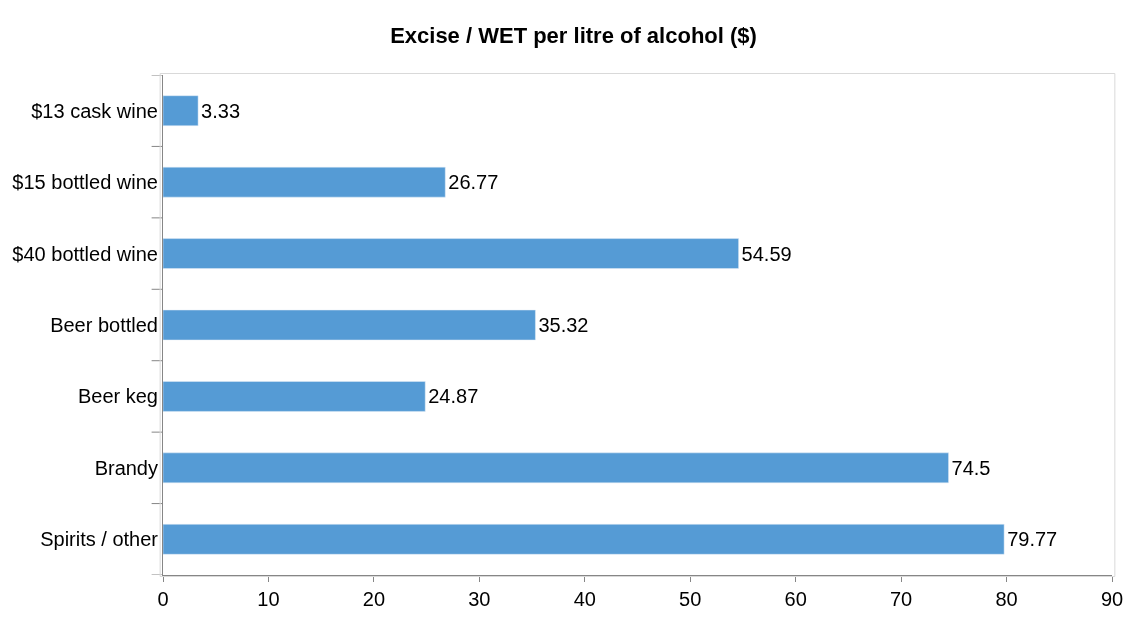 This screenshot has height=622, width=1147. What do you see at coordinates (563, 325) in the screenshot?
I see `data-label: 35.32` at bounding box center [563, 325].